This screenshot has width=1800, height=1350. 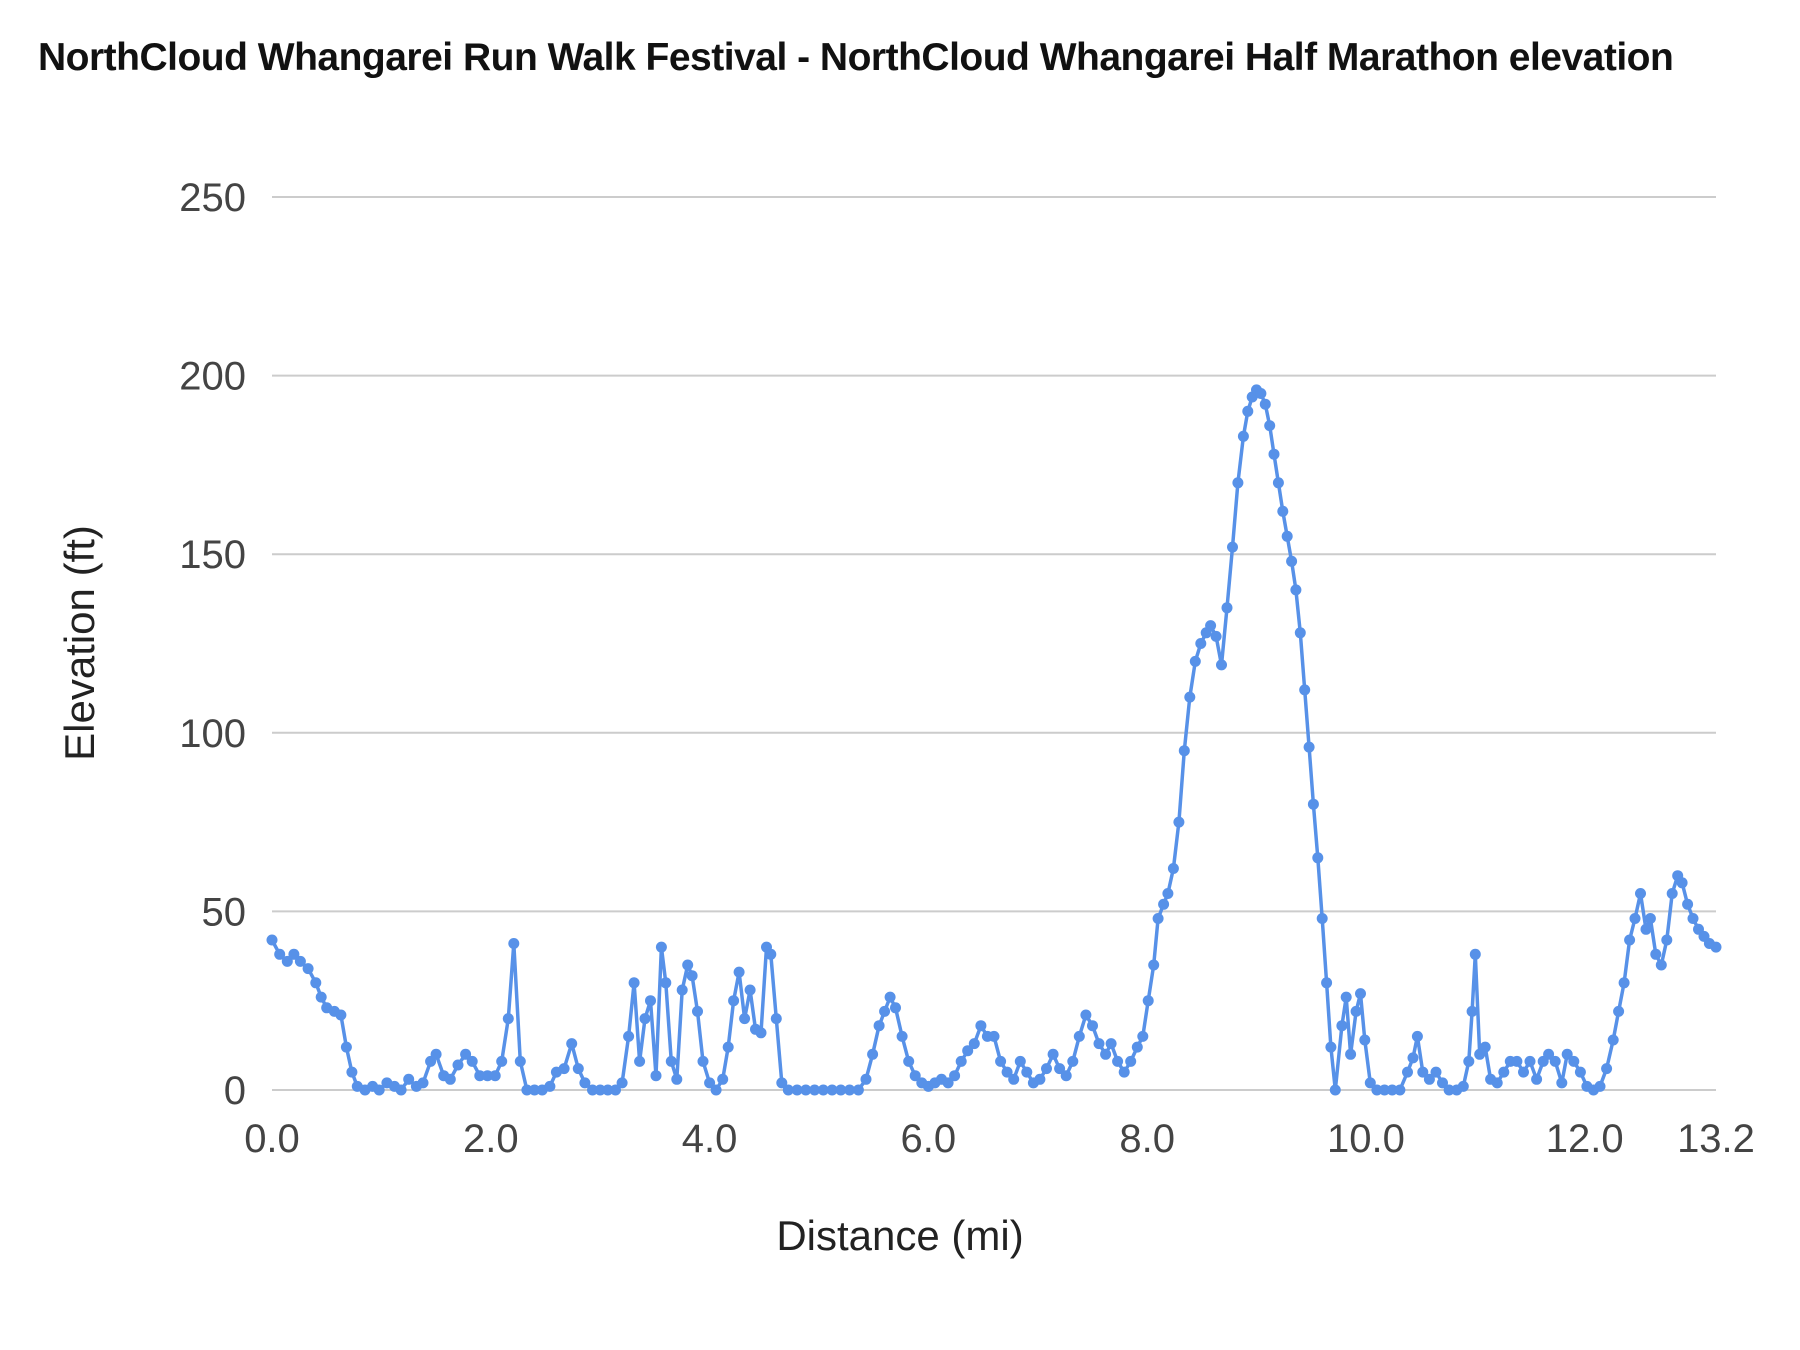 I want to click on y-tick-label: 50, so click(x=224, y=912).